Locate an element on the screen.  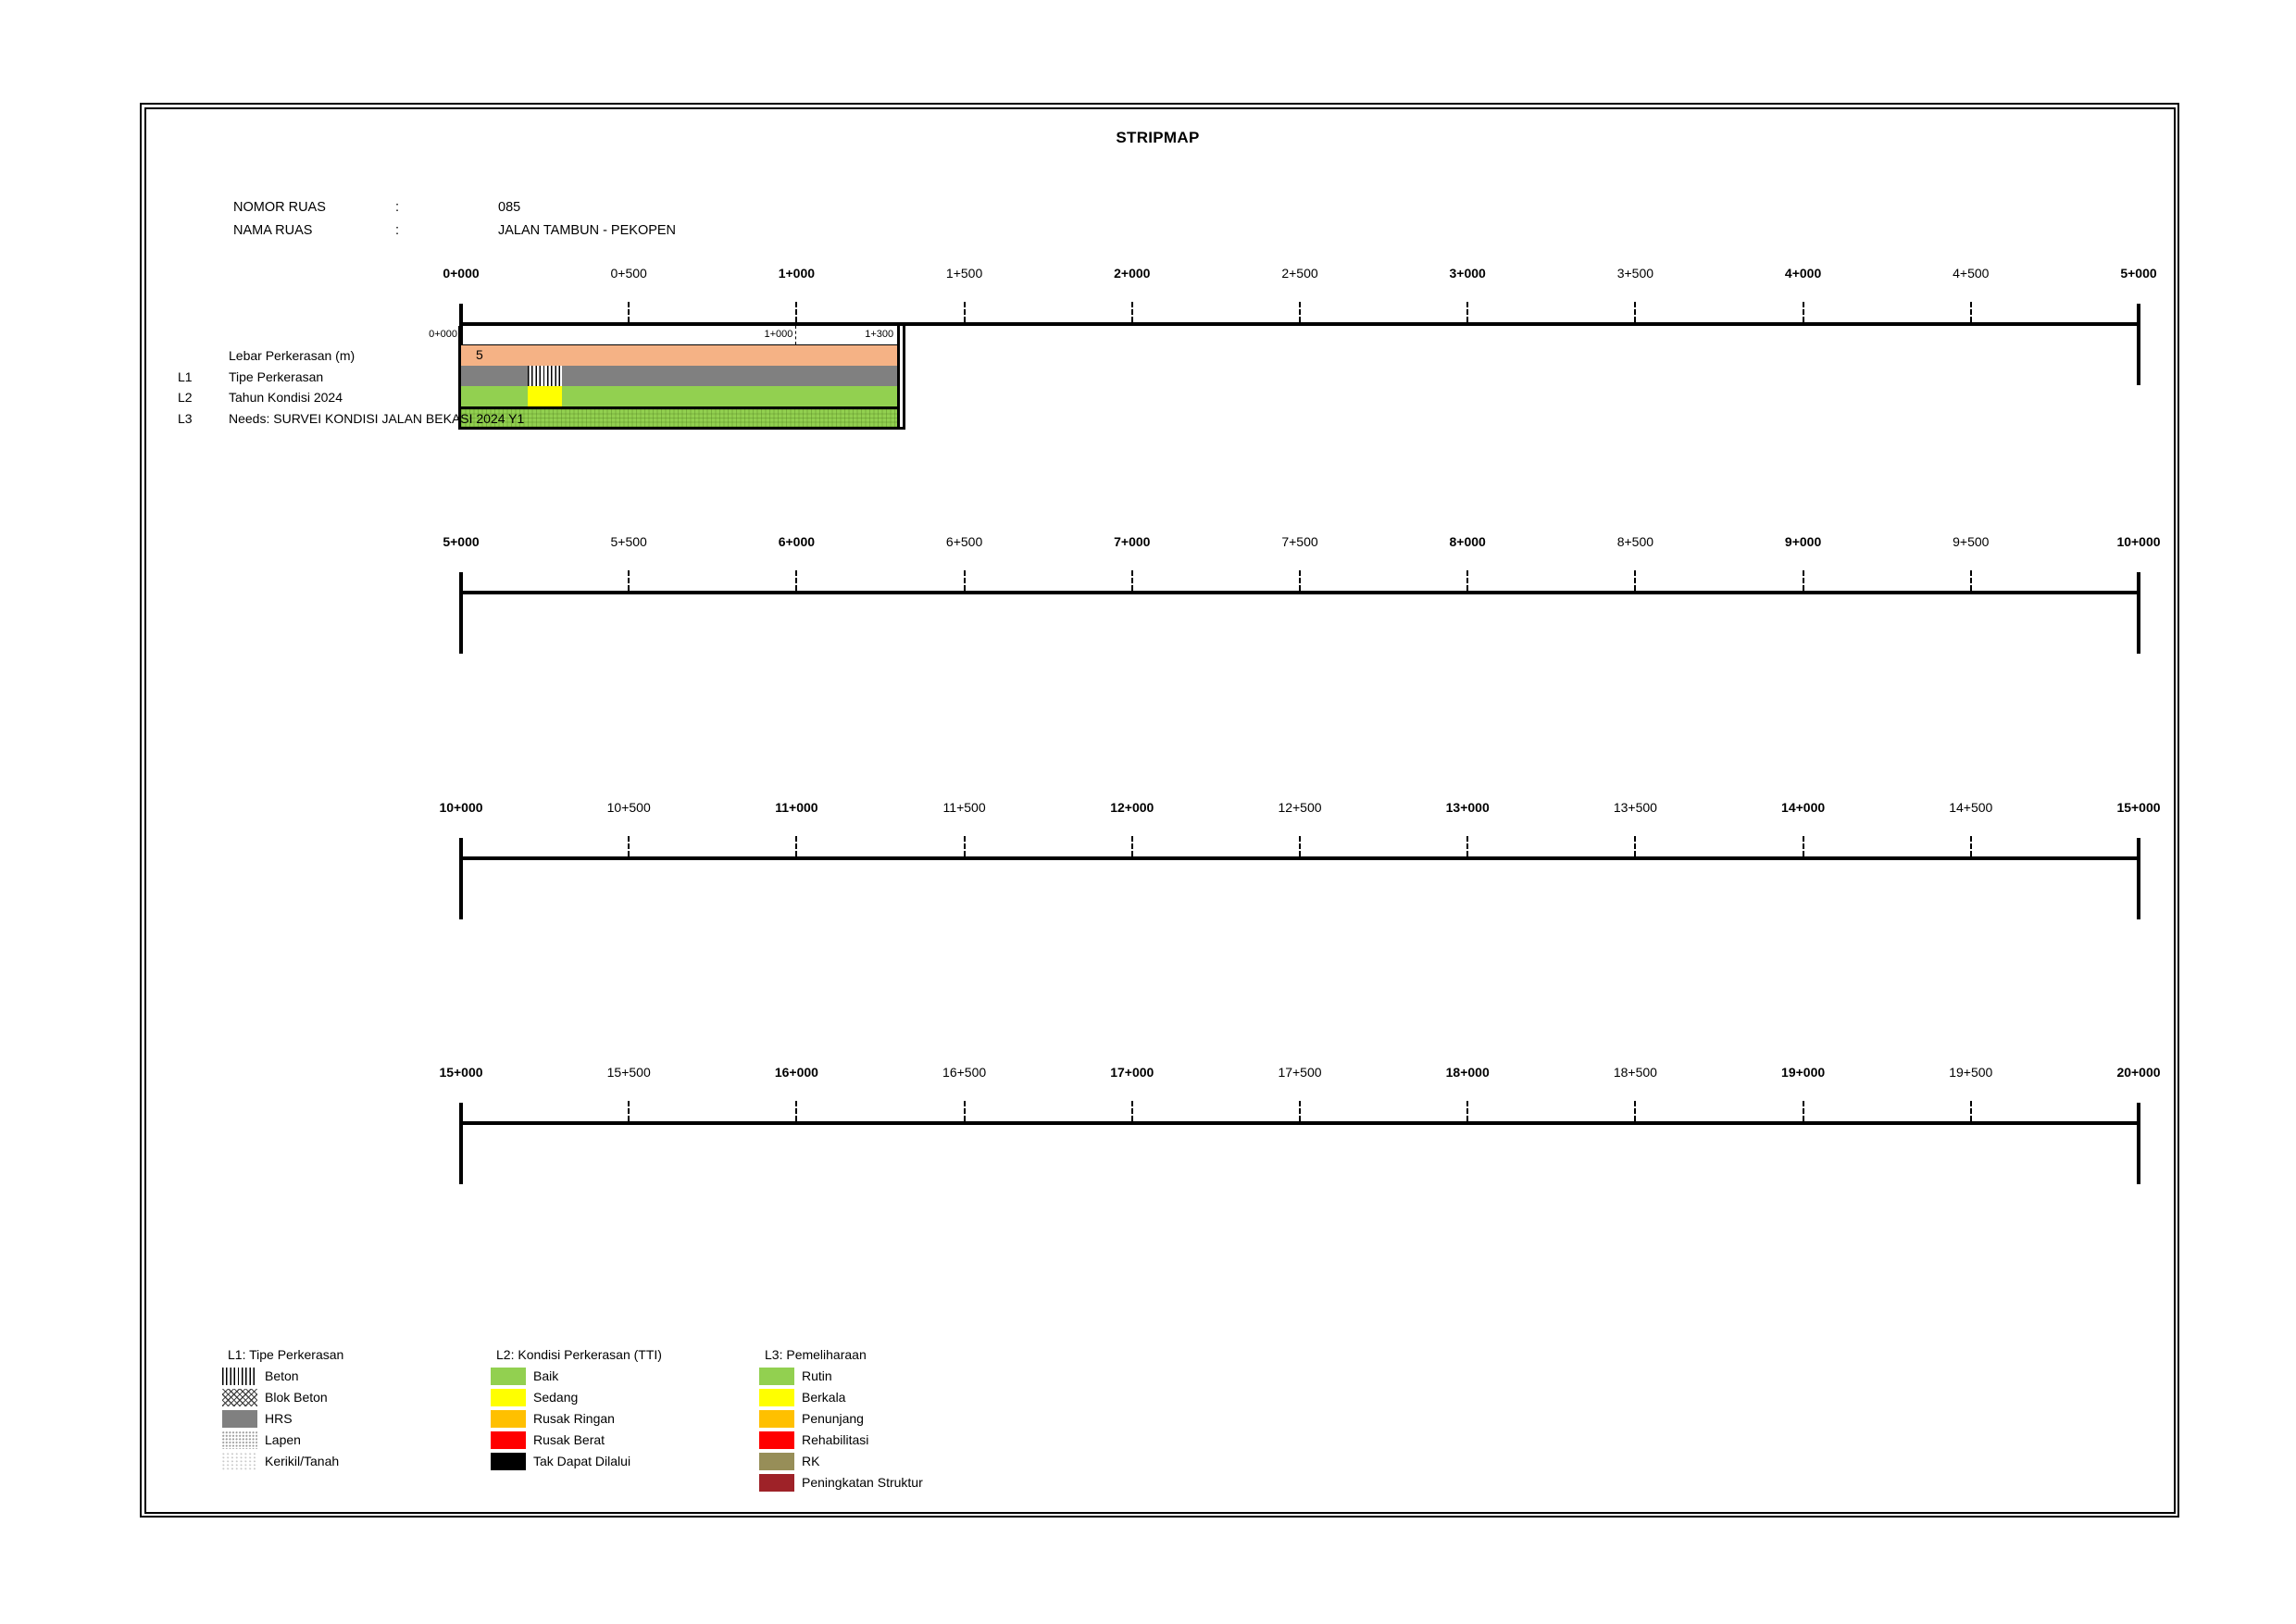
strip-block: 0+000 1+000 1+300 5 is located at coordinates (667, 378).